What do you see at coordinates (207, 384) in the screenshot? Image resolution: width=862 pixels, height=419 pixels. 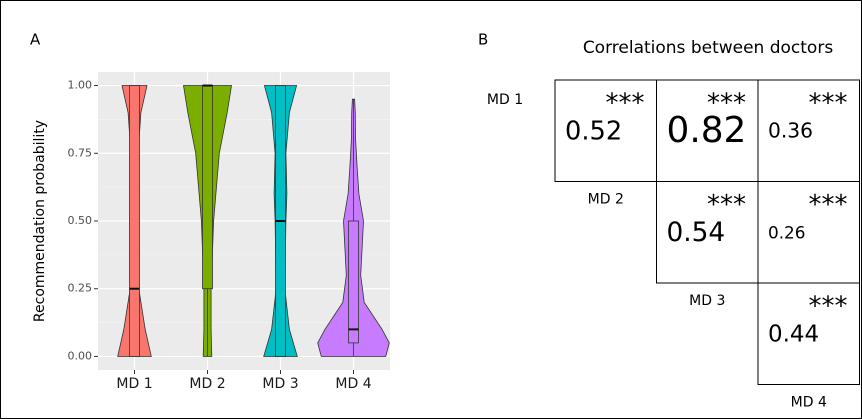 I see `x-tick-label: MD 2` at bounding box center [207, 384].